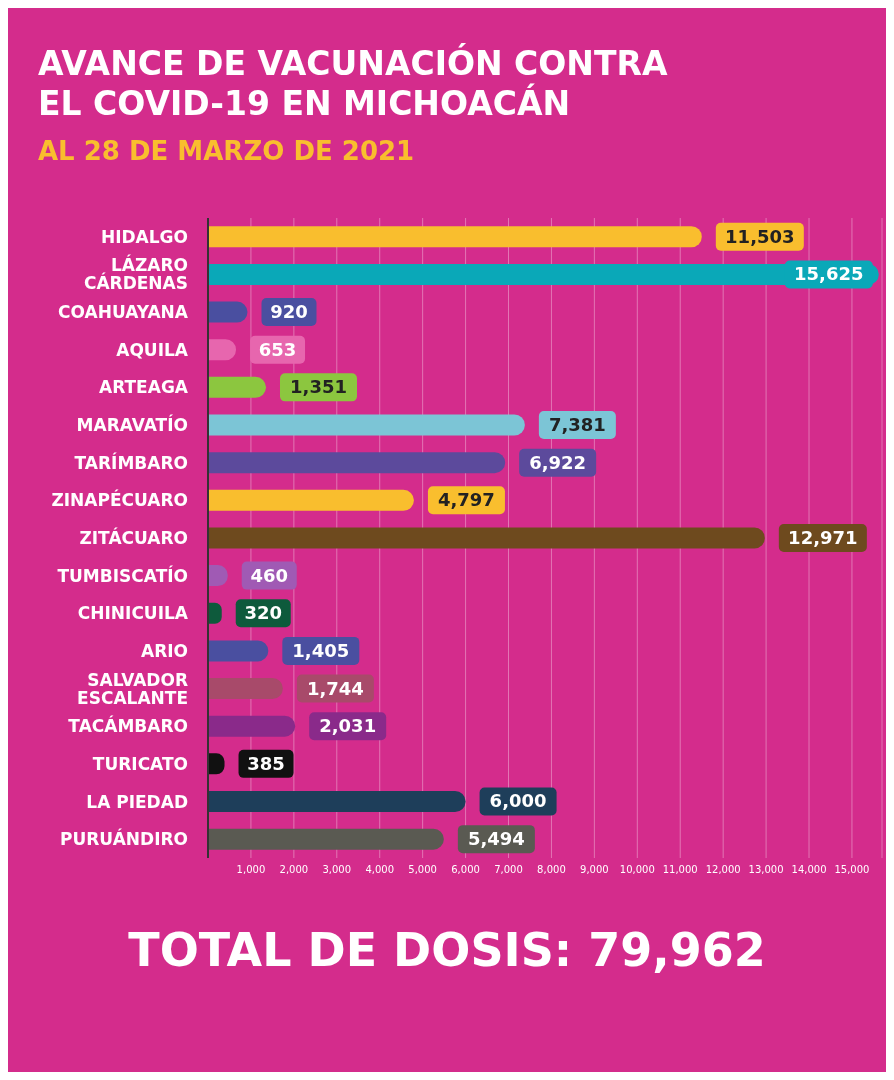  Describe the element at coordinates (135, 274) in the screenshot. I see `y-tick-label: LÁZARO CÁRDENAS` at that location.